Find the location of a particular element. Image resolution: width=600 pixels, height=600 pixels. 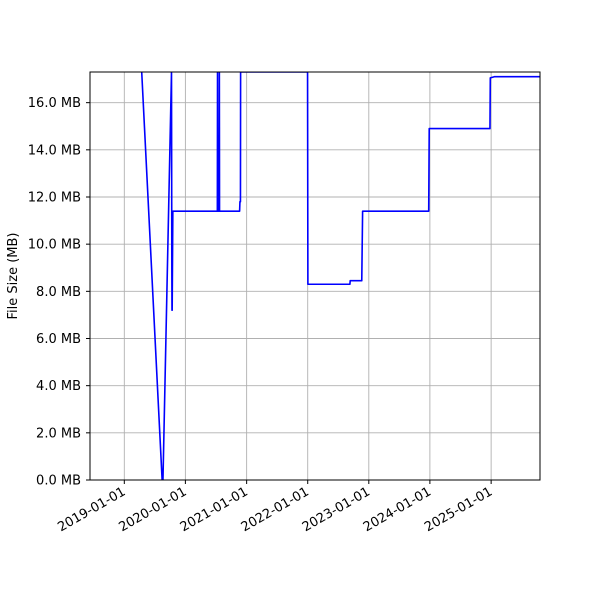

x-tick-label: 2020-01-01 is located at coordinates (152, 509).